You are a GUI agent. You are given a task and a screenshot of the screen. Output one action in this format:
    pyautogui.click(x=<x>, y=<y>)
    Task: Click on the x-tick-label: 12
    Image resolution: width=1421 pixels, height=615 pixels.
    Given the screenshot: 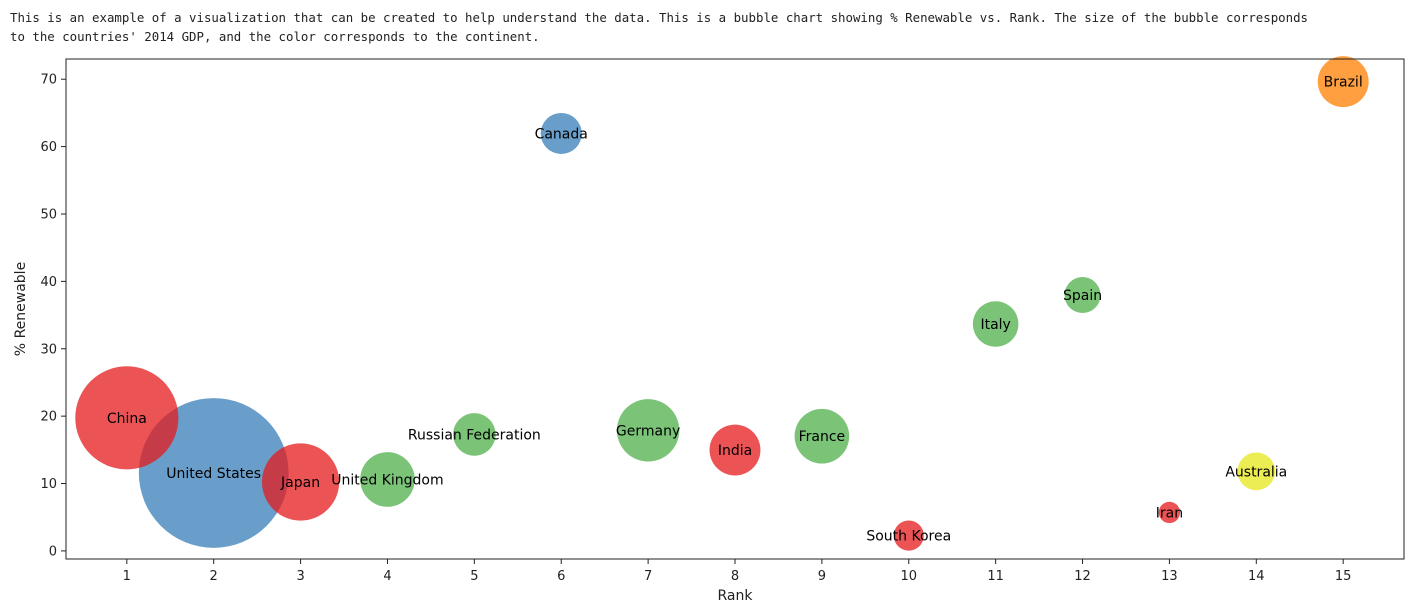 What is the action you would take?
    pyautogui.click(x=1082, y=576)
    